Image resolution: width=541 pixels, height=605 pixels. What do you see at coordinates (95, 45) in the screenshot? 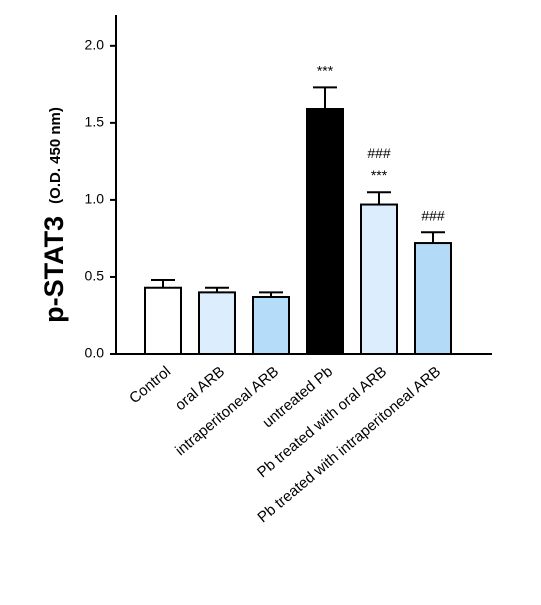
I see `y-tick-label: 2.0` at bounding box center [95, 45].